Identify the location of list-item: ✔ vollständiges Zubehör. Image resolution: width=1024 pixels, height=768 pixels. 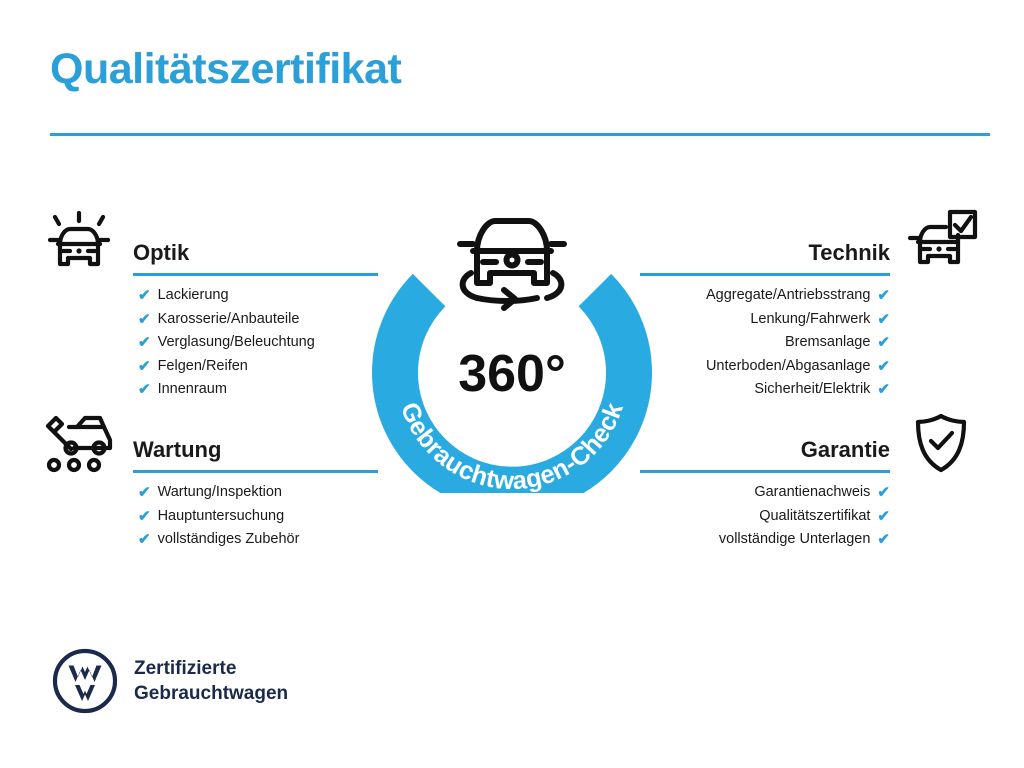
(258, 540).